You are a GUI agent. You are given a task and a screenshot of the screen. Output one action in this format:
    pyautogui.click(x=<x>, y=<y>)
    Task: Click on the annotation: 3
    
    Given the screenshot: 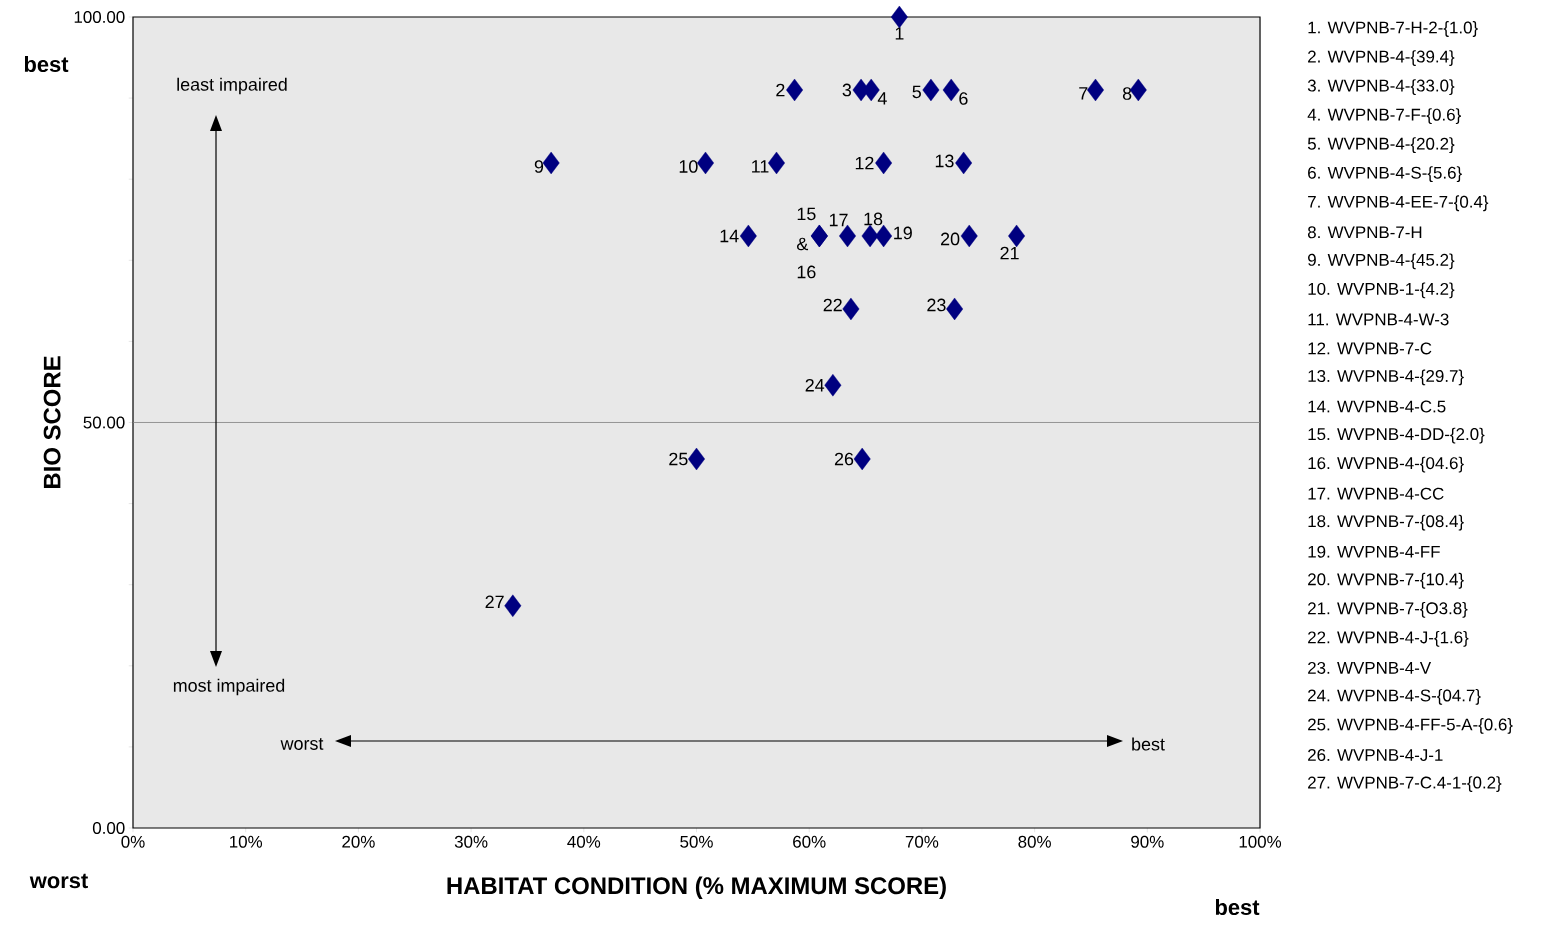 What is the action you would take?
    pyautogui.click(x=847, y=90)
    